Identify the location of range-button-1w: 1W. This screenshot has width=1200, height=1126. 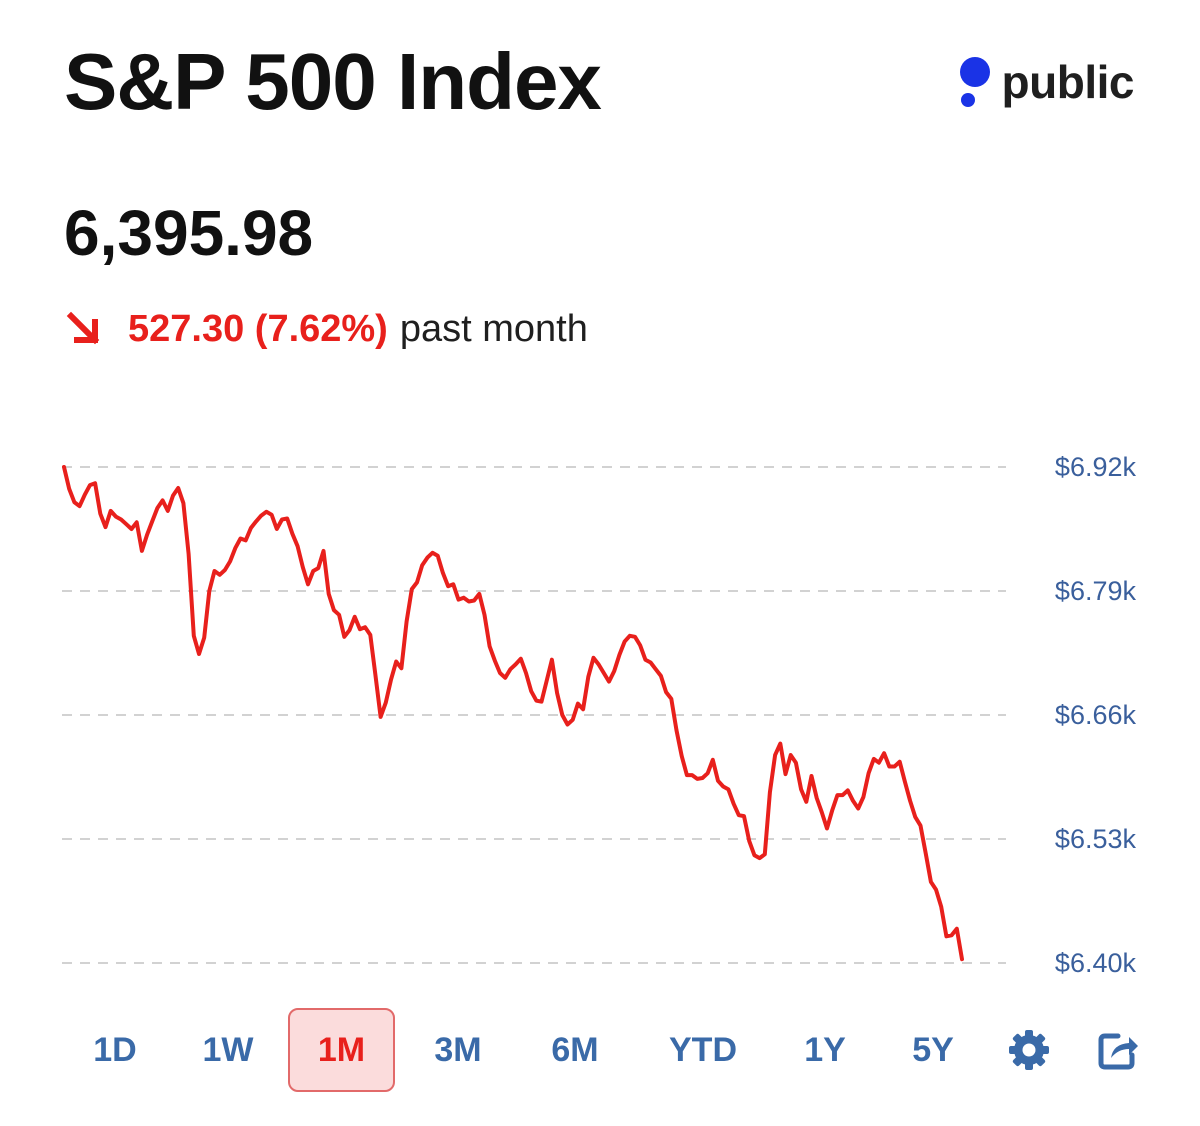
(228, 1049).